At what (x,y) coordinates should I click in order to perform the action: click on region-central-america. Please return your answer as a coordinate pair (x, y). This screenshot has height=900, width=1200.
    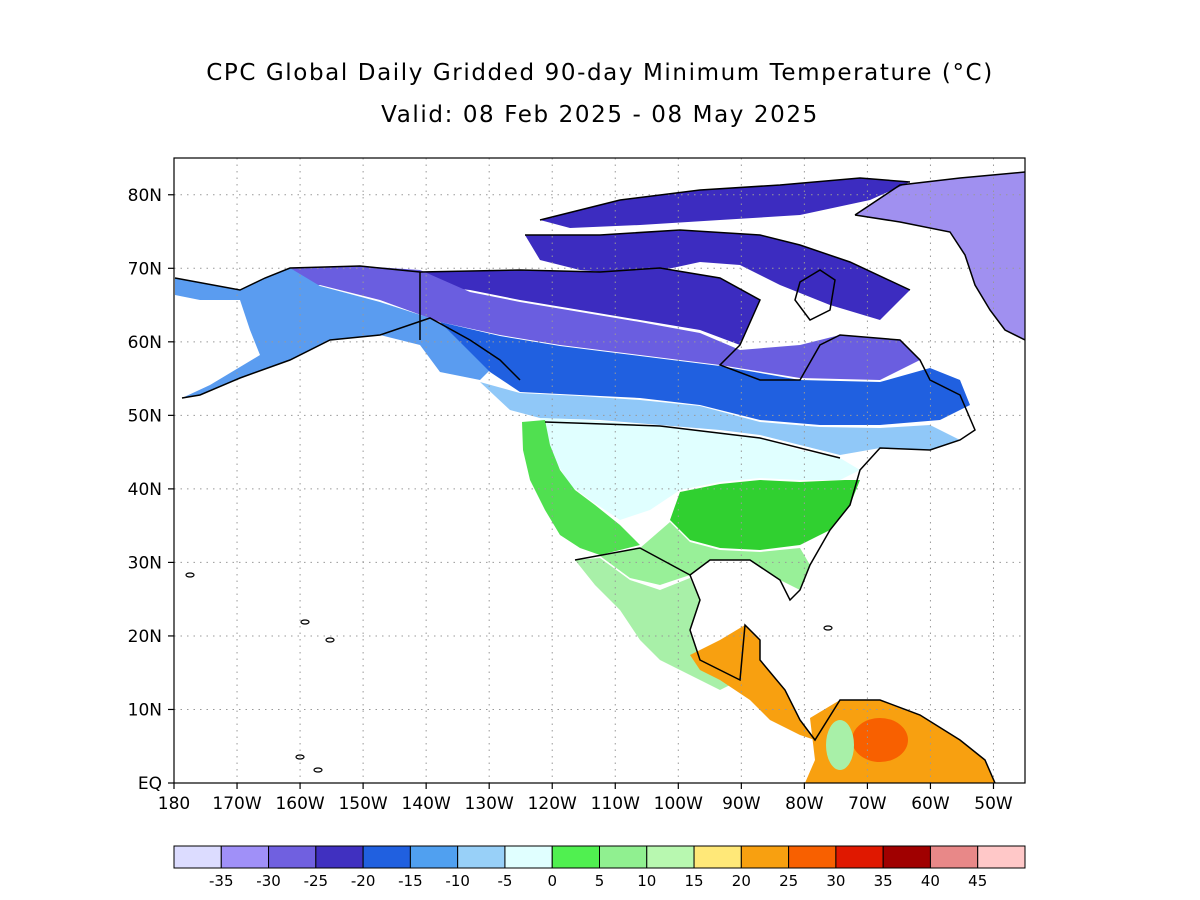
    Looking at the image, I should click on (752, 682).